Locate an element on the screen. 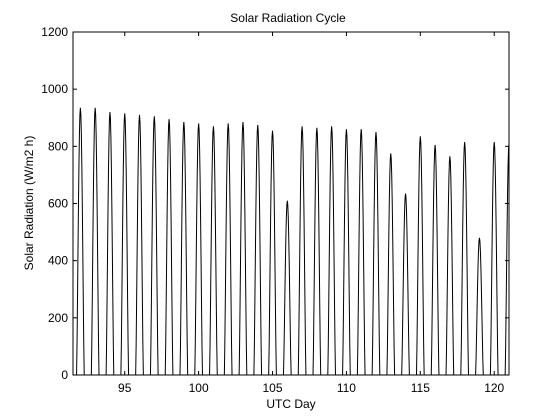  y-tick-label: 200 is located at coordinates (58, 318).